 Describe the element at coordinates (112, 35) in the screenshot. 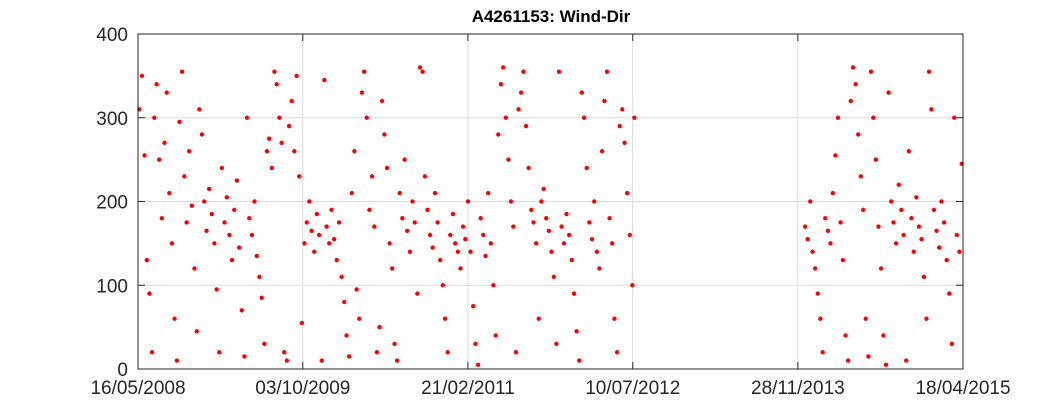

I see `y-tick-label: 400` at that location.